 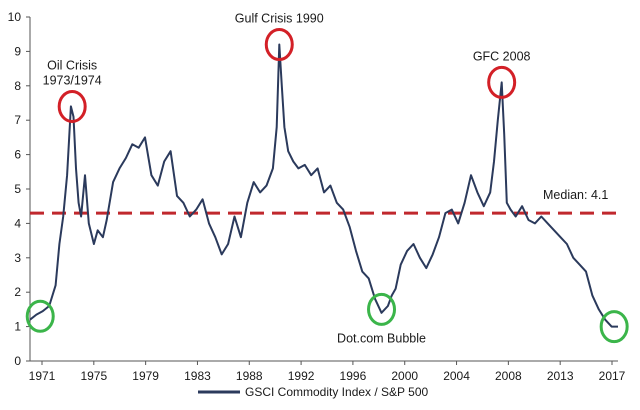 I want to click on x-tick-label: 2017, so click(x=612, y=376).